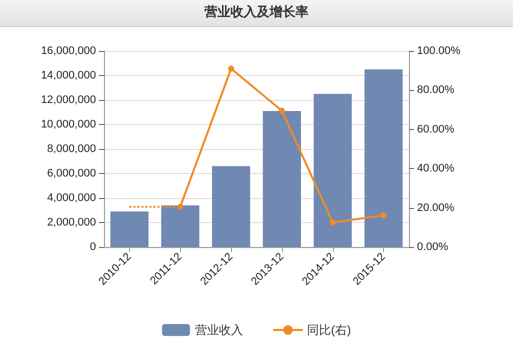 The image size is (513, 346). What do you see at coordinates (436, 129) in the screenshot?
I see `y2-tick-label: 60.00%` at bounding box center [436, 129].